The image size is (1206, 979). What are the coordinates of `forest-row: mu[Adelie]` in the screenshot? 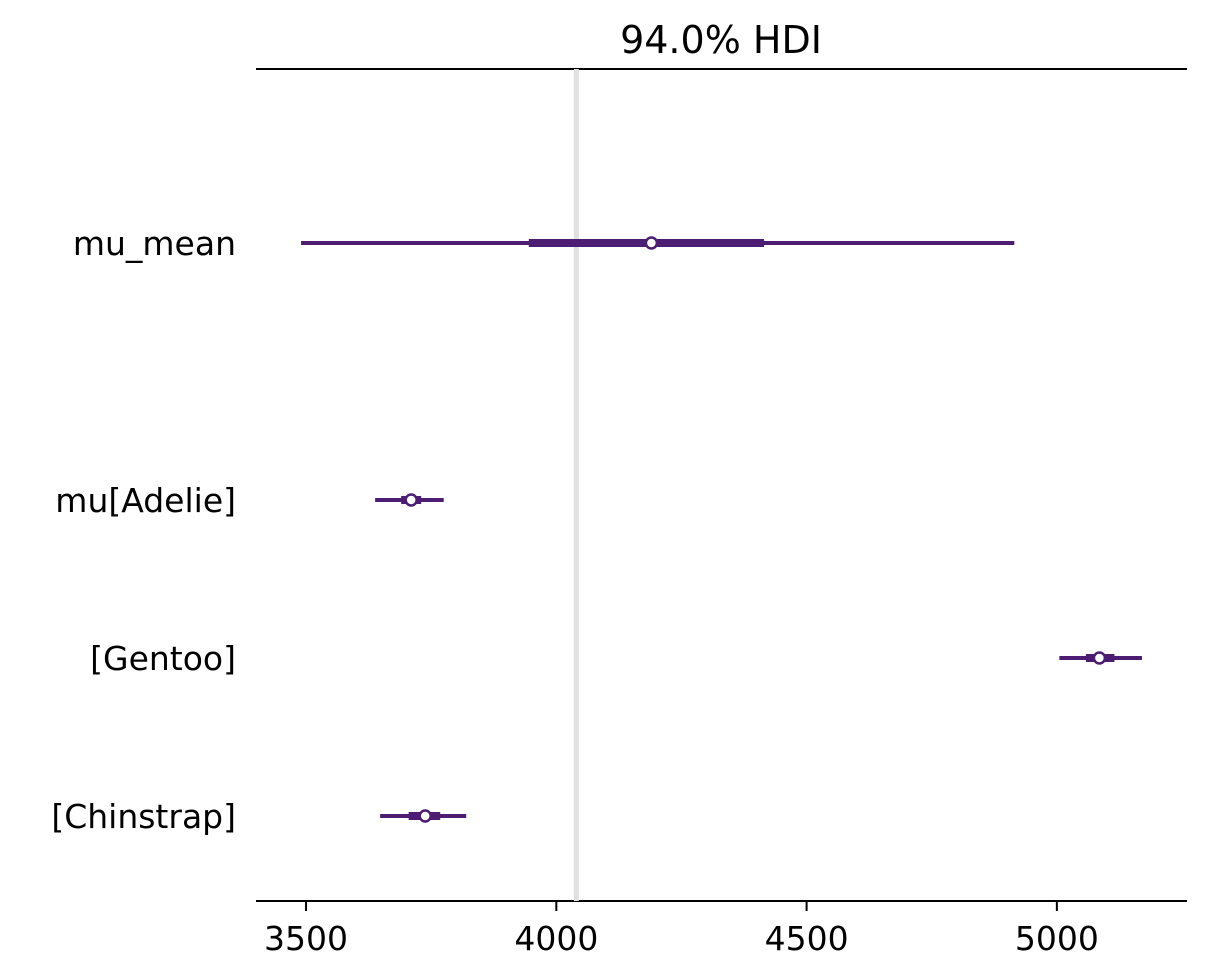 It's located at (249, 500).